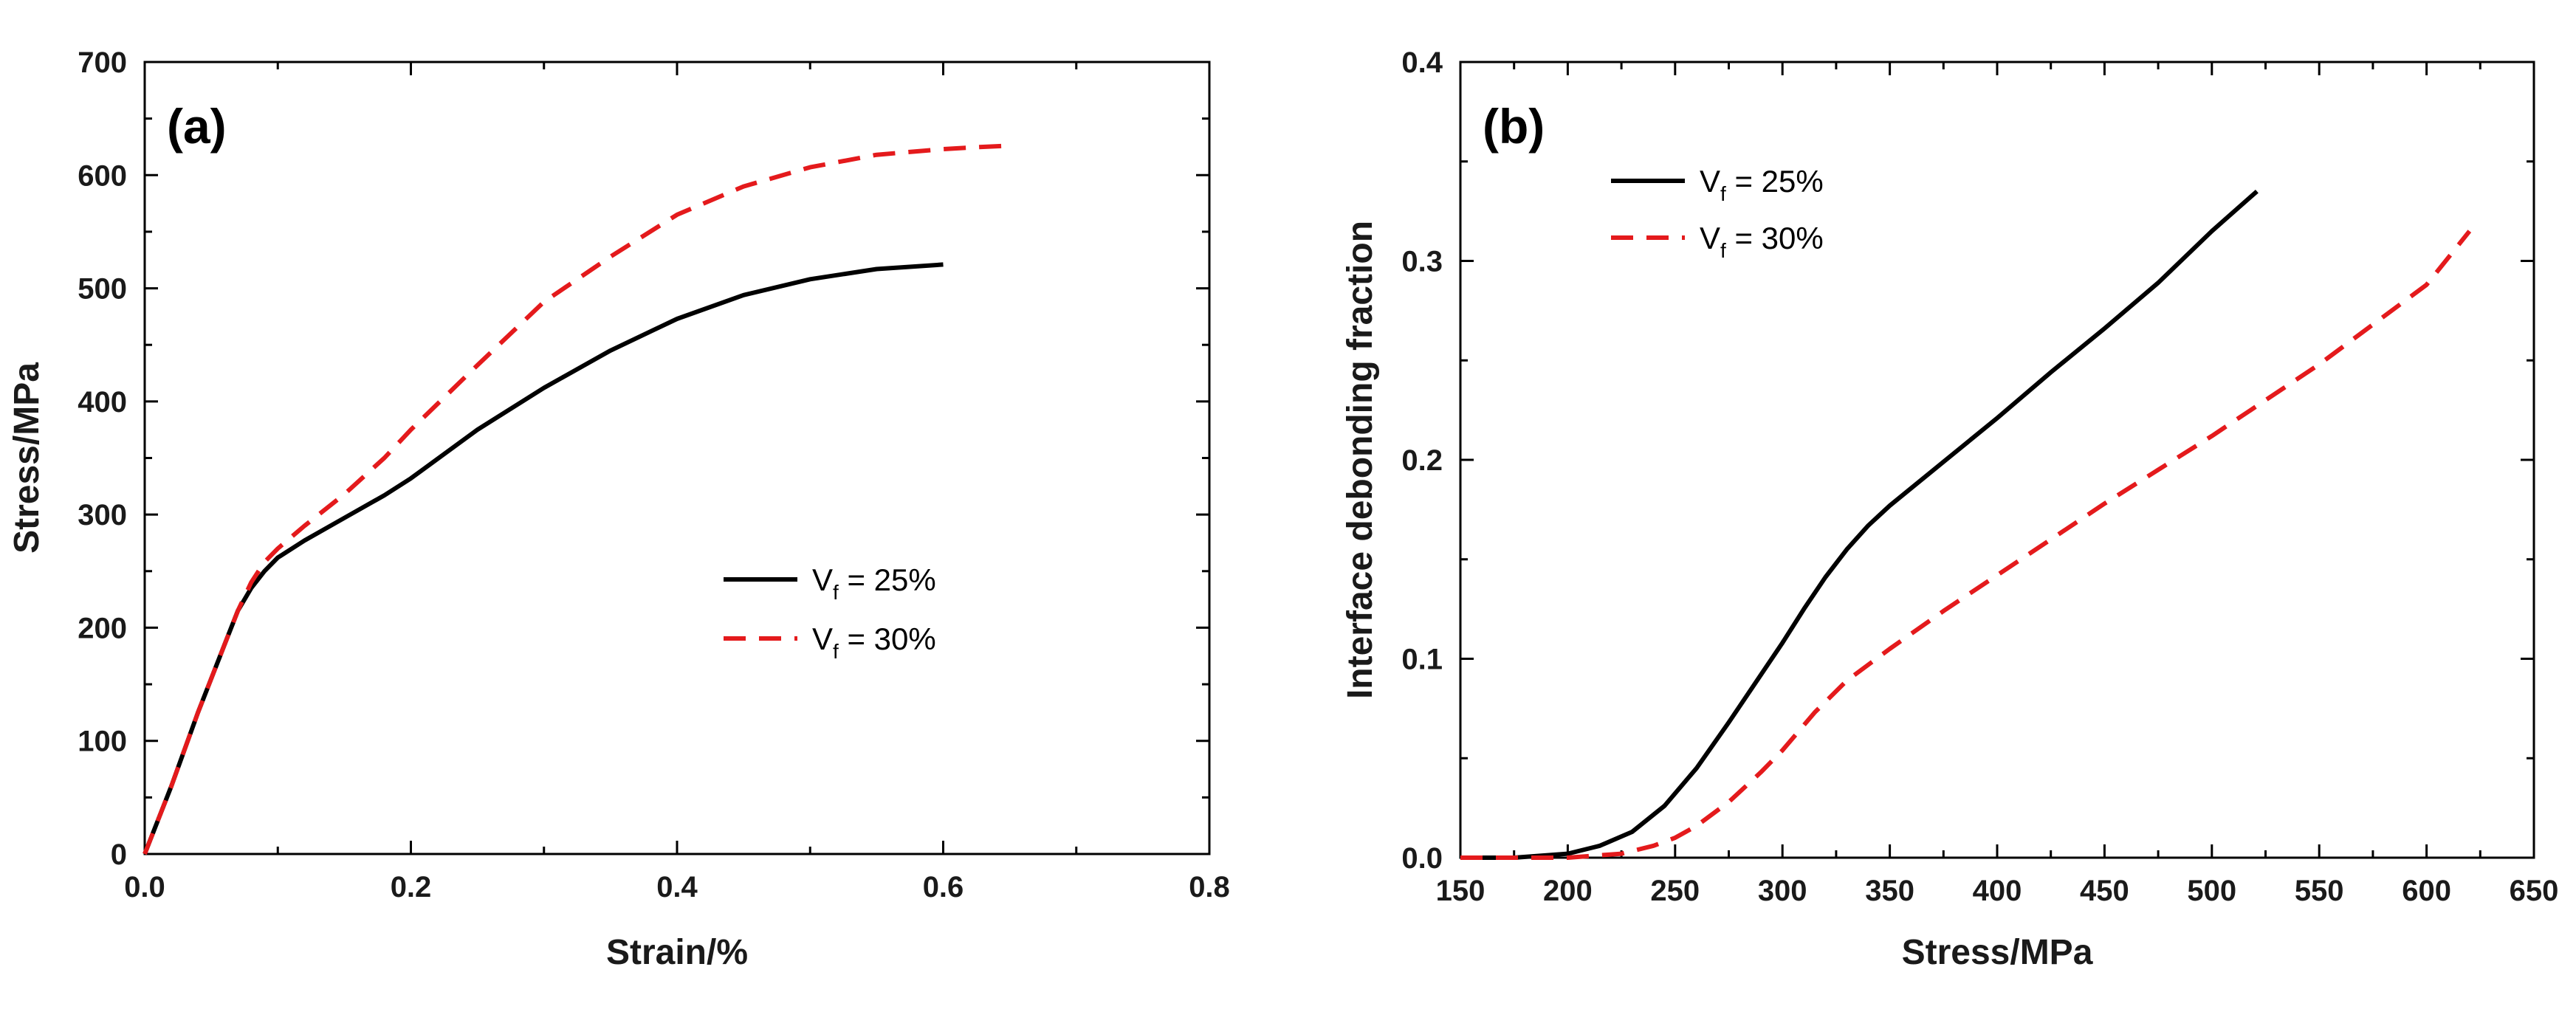 Image resolution: width=2576 pixels, height=1009 pixels. What do you see at coordinates (1514, 126) in the screenshot?
I see `panel-label: (b)` at bounding box center [1514, 126].